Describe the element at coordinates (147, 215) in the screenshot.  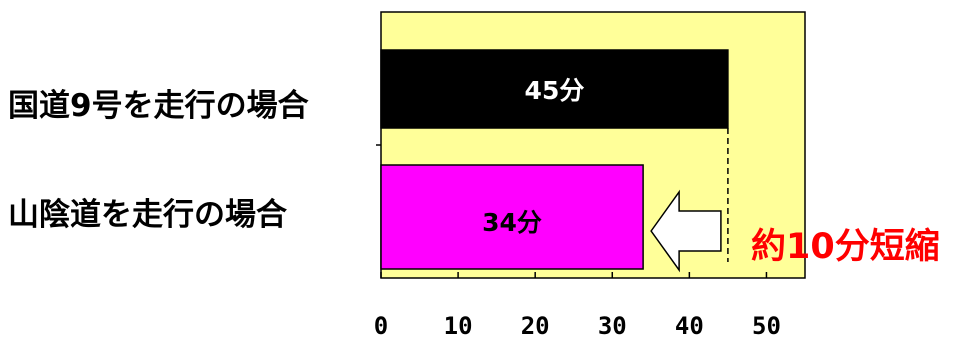
I see `category-label-2: 山陰道を走行の場合` at that location.